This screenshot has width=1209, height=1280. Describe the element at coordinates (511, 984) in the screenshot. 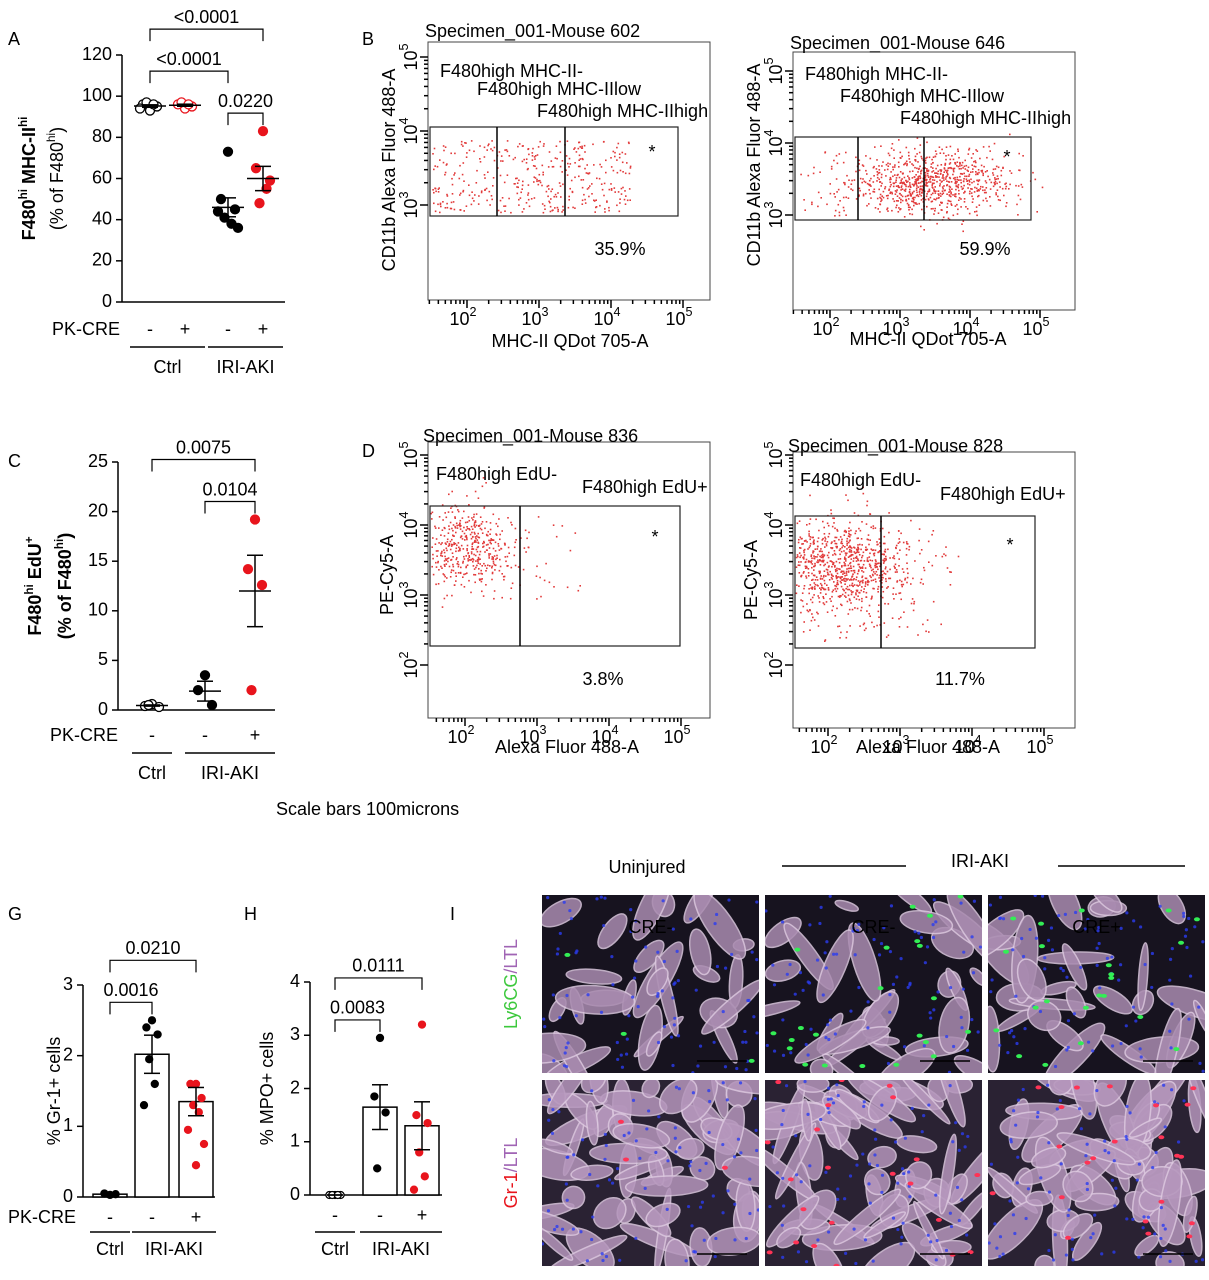

I see `row-label: Ly6CG/LTL` at that location.